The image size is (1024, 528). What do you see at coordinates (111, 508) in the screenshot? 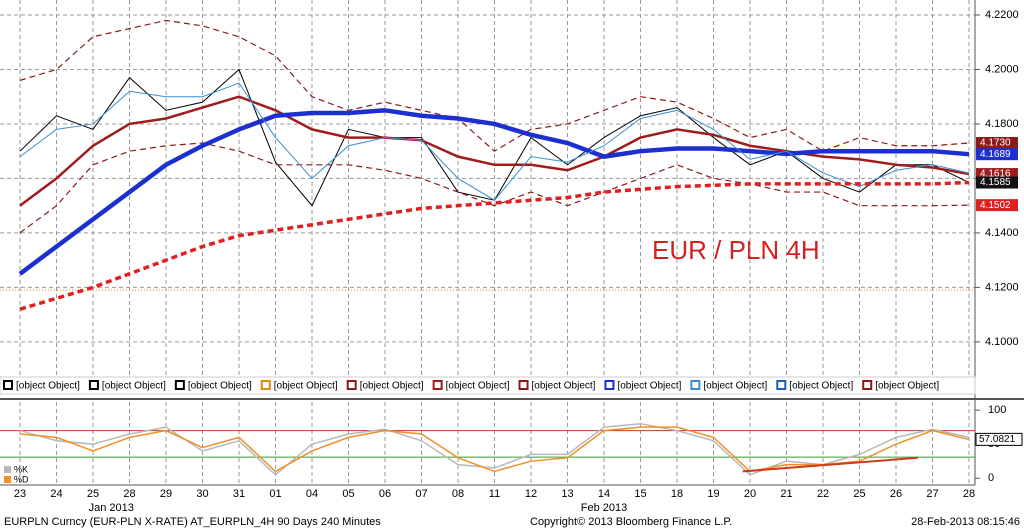
I see `month-label: Jan 2013` at bounding box center [111, 508].